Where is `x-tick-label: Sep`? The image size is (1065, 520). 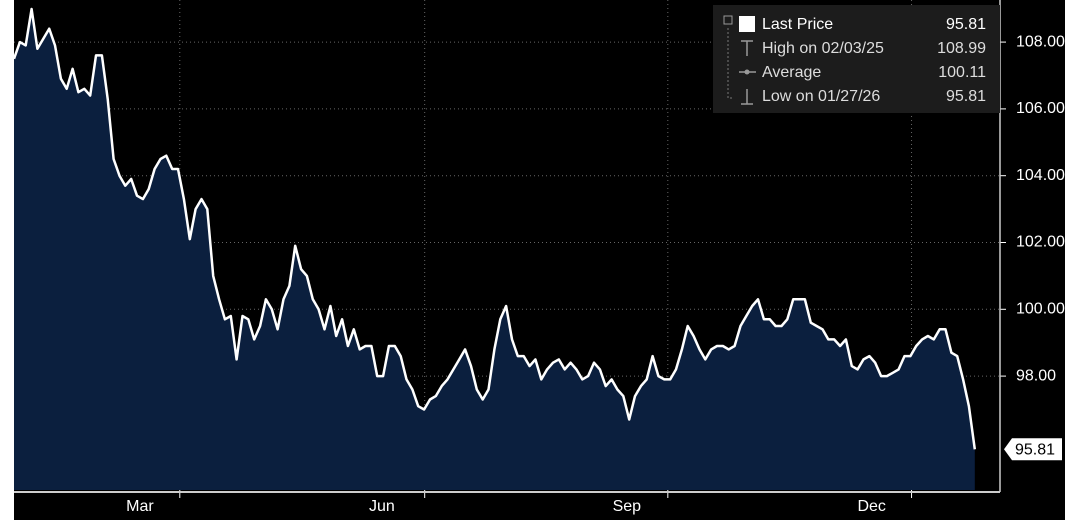 x-tick-label: Sep is located at coordinates (627, 506).